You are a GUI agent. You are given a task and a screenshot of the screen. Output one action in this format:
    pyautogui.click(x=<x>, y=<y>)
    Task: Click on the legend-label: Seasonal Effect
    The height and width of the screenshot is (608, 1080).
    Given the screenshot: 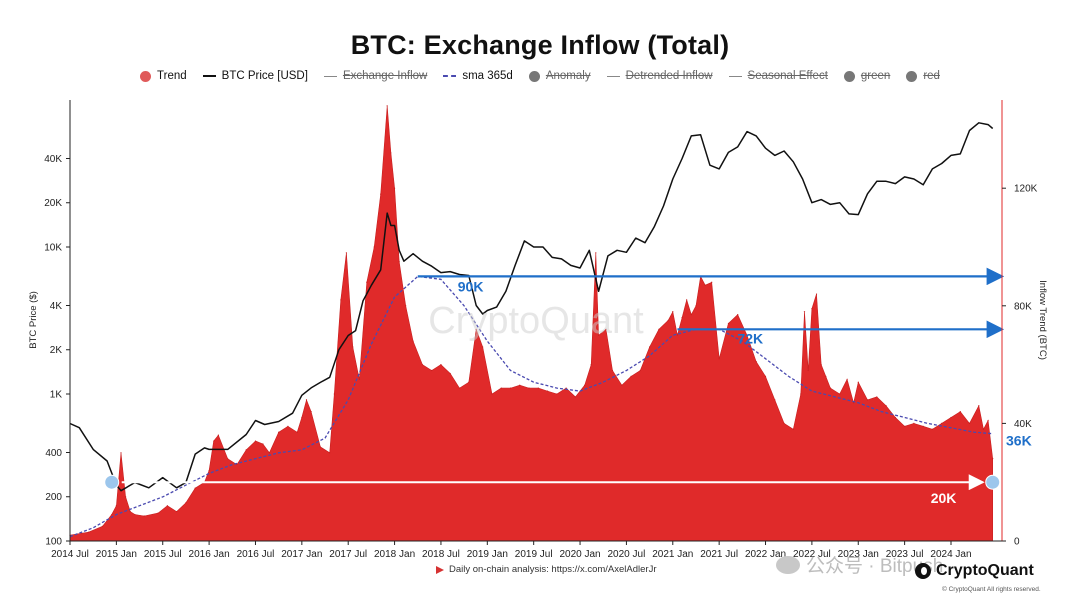 What is the action you would take?
    pyautogui.click(x=787, y=76)
    